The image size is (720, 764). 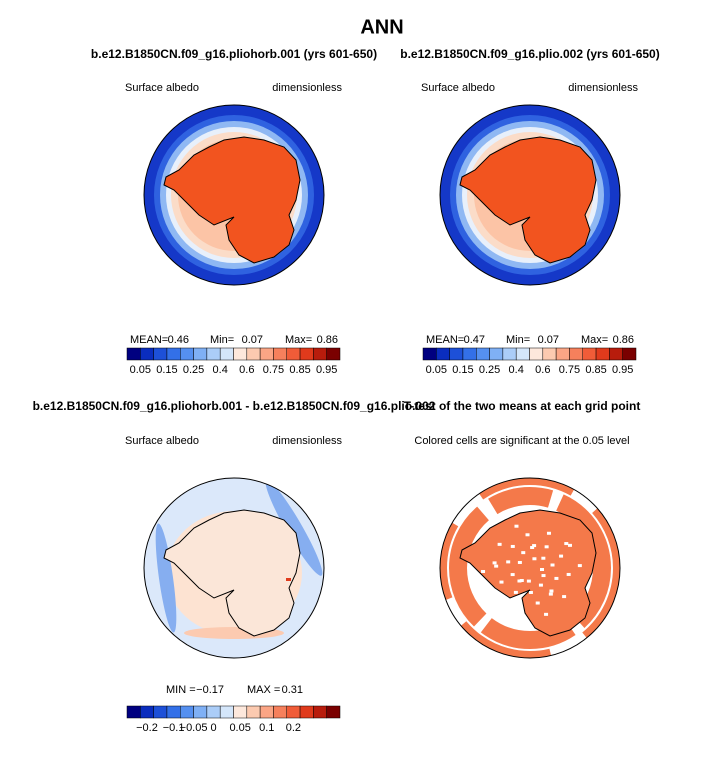 I want to click on significant-cells, so click(x=528, y=573).